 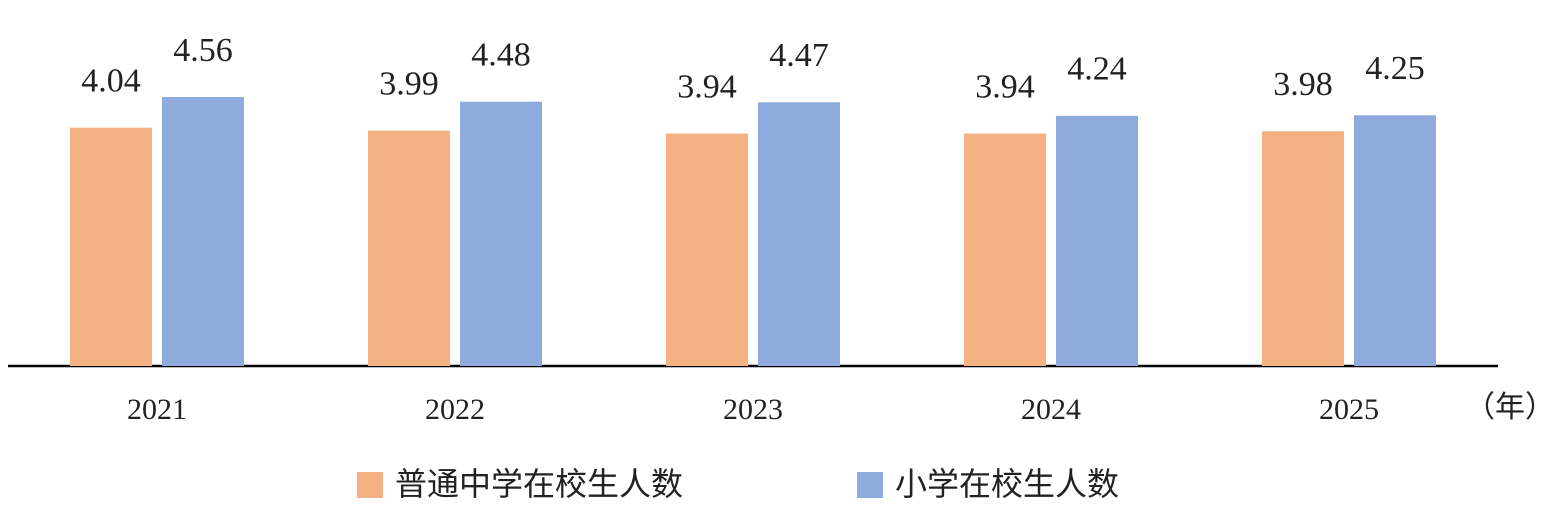 What do you see at coordinates (753, 409) in the screenshot?
I see `x-tick-label: 2023` at bounding box center [753, 409].